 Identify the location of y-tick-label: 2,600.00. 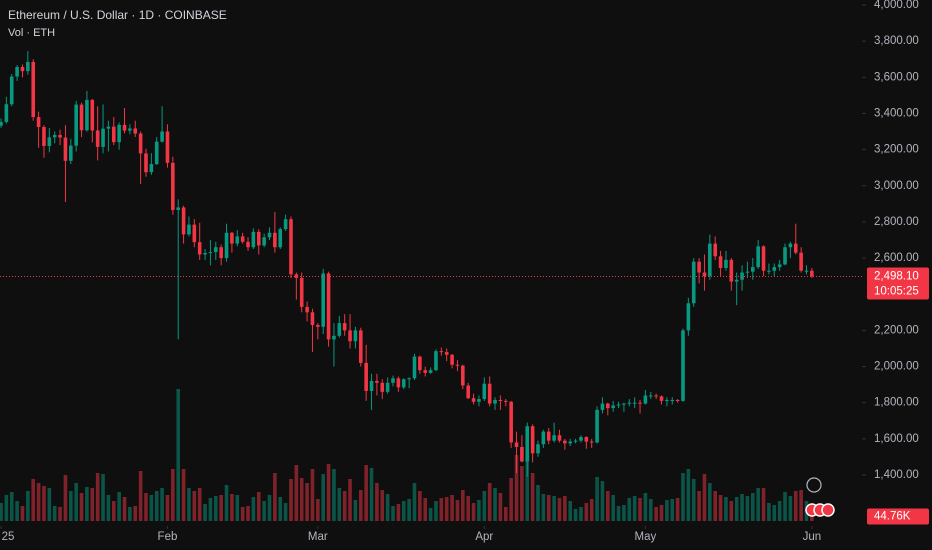
(896, 258).